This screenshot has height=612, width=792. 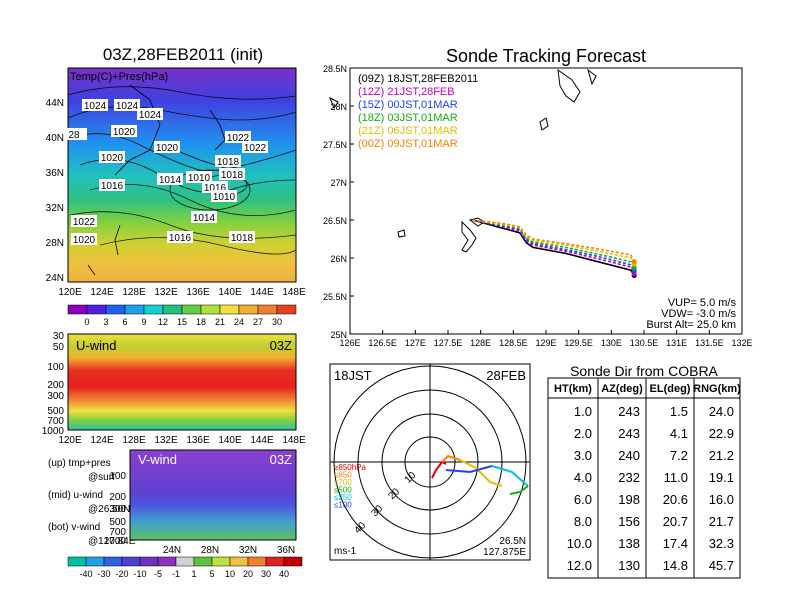 What do you see at coordinates (95, 105) in the screenshot?
I see `isobar-label: 1024` at bounding box center [95, 105].